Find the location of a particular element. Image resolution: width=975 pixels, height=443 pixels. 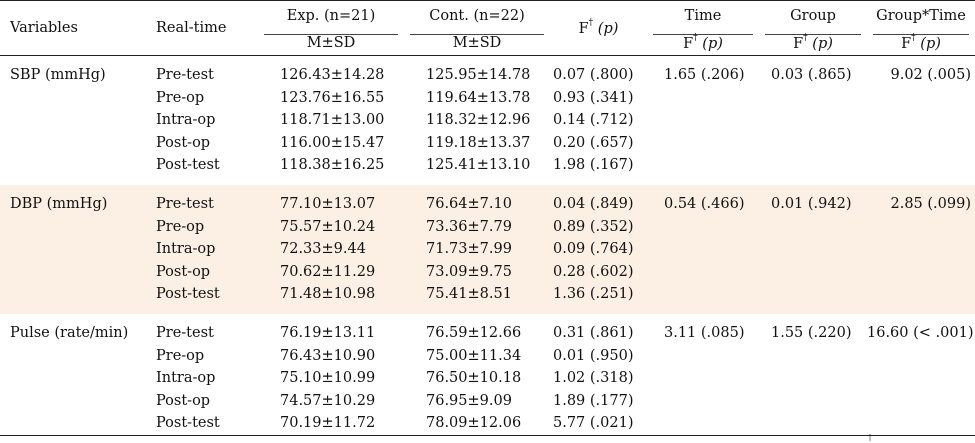

interaction-cell: 16.60 (< .001) is located at coordinates (921, 378).